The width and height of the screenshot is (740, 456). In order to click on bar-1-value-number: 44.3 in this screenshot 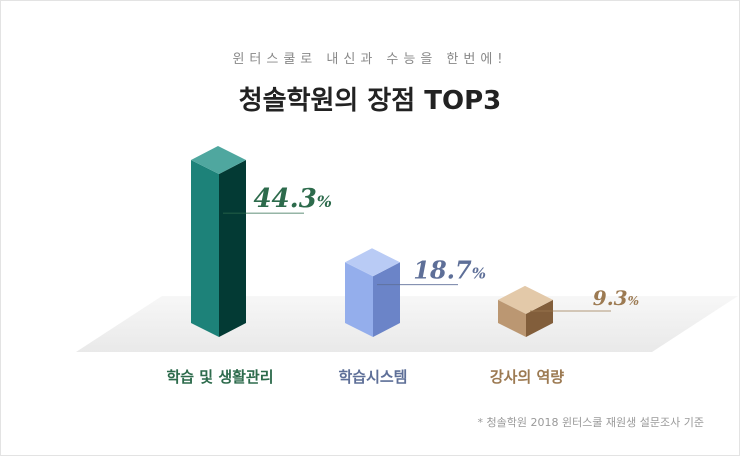, I will do `click(284, 199)`.